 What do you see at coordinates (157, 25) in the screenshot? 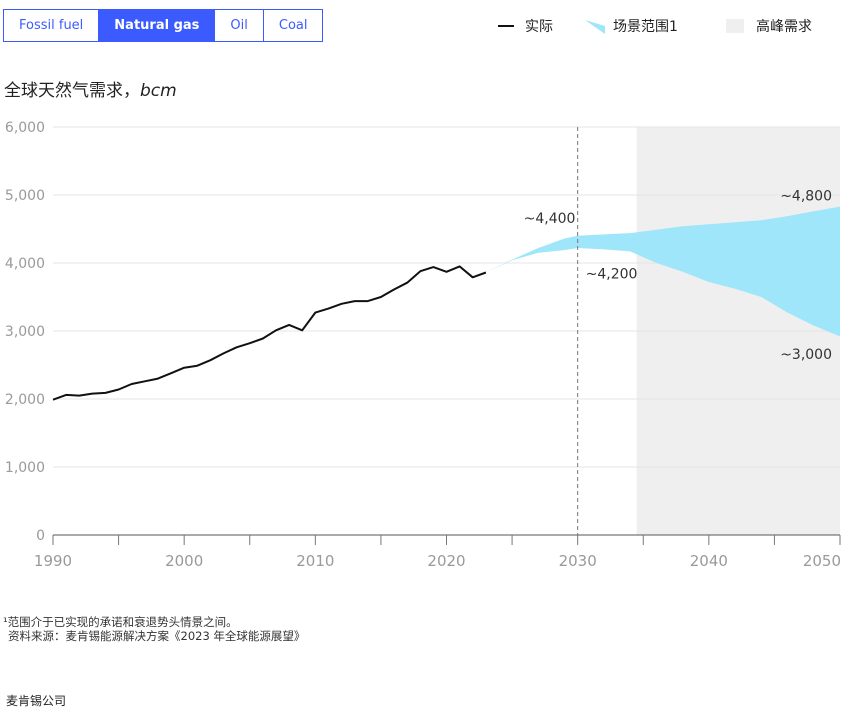
I see `tab-natural-gas: Natural gas` at bounding box center [157, 25].